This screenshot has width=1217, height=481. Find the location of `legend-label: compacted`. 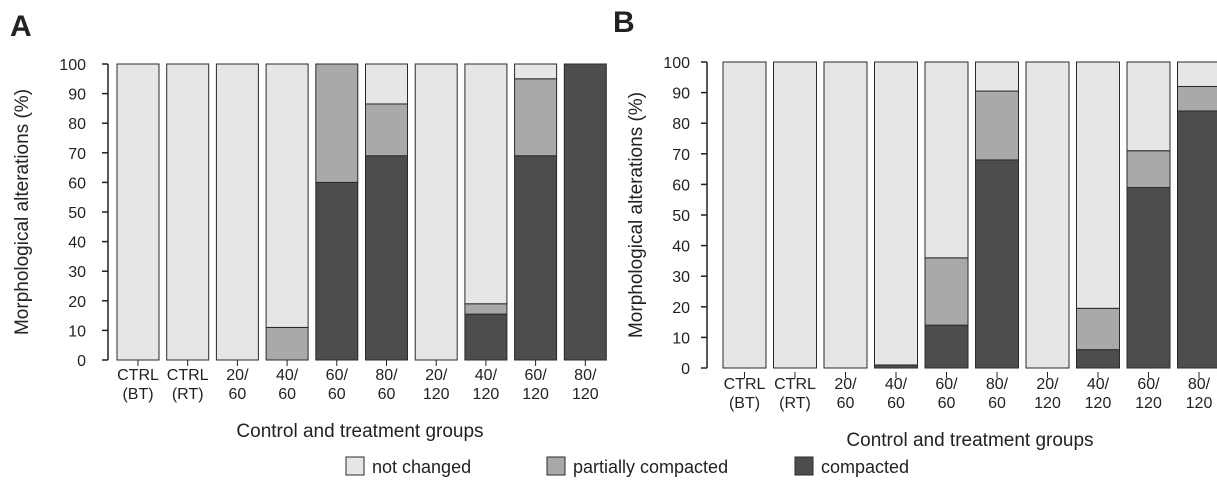

legend-label: compacted is located at coordinates (865, 467).